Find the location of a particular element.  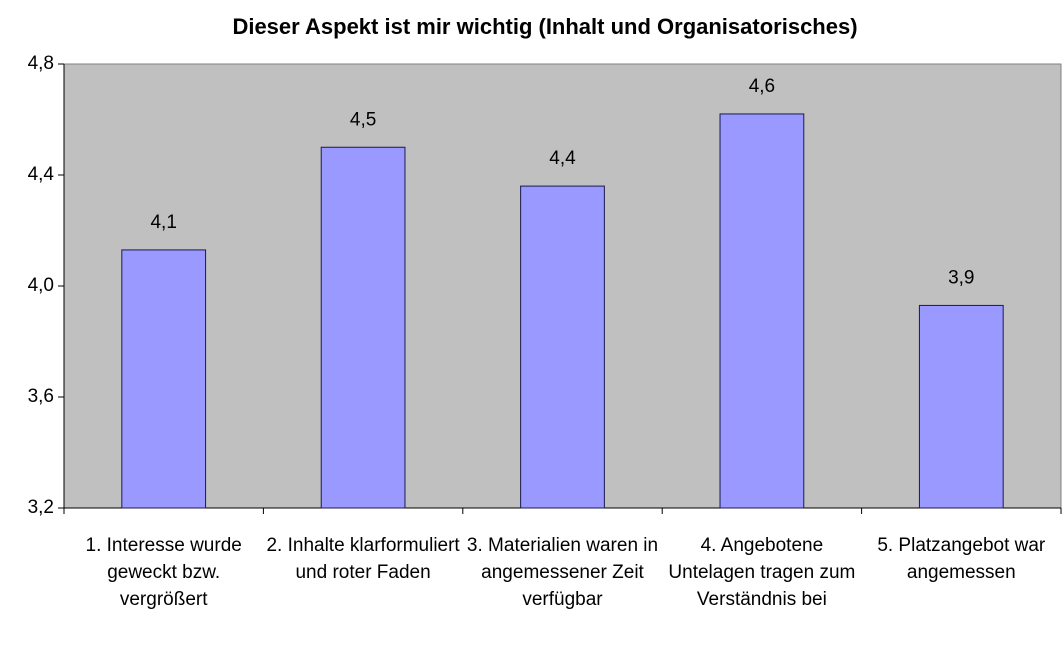

value-label: 4,1 is located at coordinates (163, 222).